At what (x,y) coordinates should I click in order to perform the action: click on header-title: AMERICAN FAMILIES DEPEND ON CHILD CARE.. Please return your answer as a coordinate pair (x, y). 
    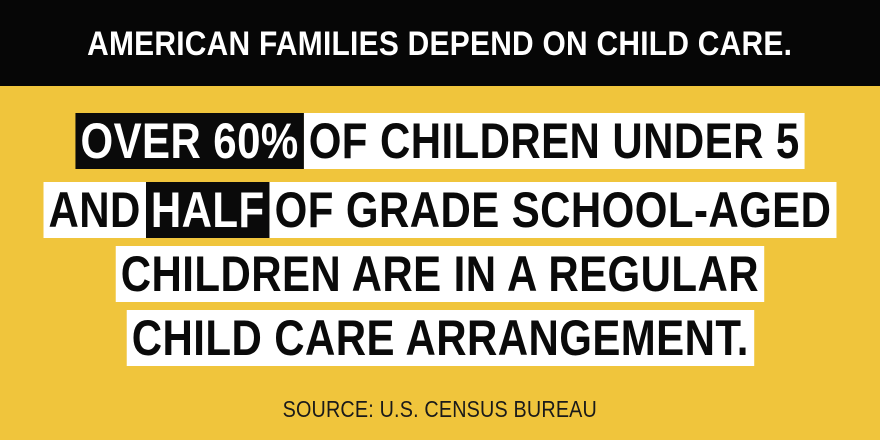
    Looking at the image, I should click on (440, 44).